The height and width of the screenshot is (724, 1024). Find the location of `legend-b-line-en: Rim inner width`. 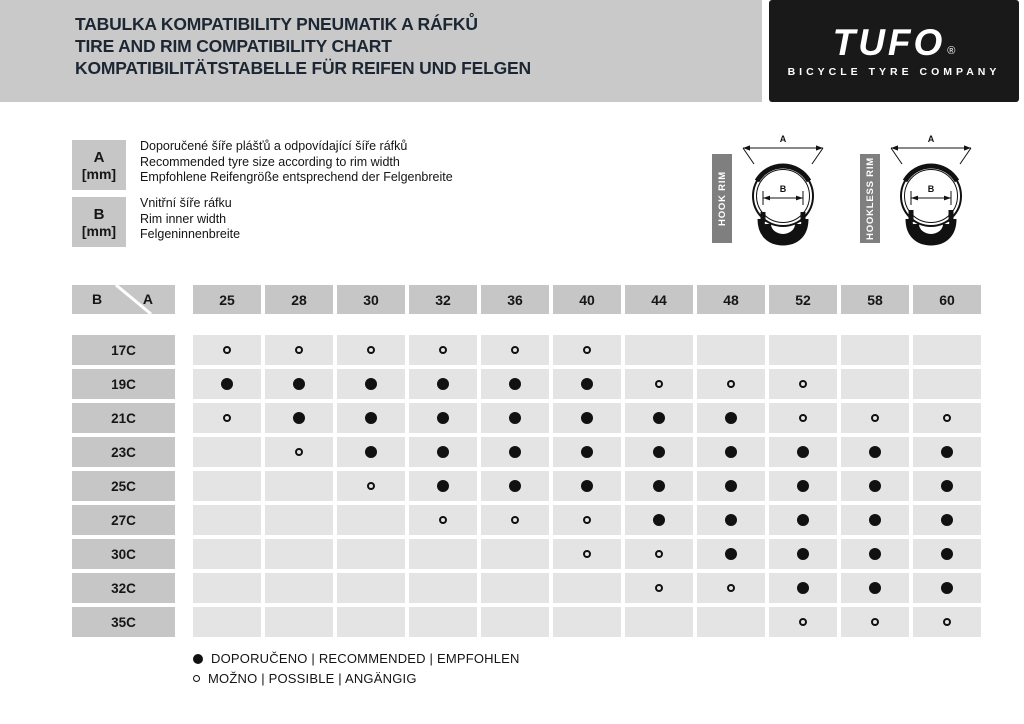

legend-b-line-en: Rim inner width is located at coordinates (183, 218).